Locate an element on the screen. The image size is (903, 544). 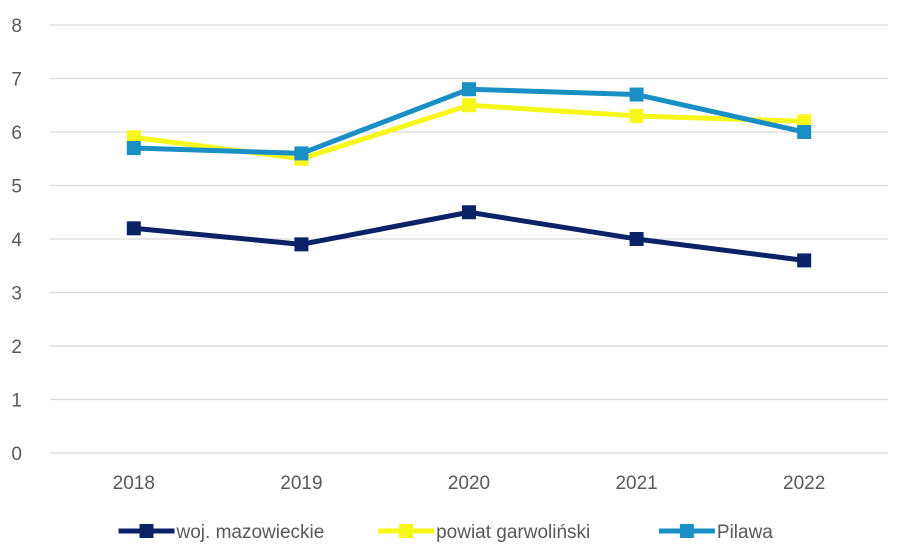
y-axis-ticks: 0 1 2 3 4 5 6 7 8 is located at coordinates (16, 240).